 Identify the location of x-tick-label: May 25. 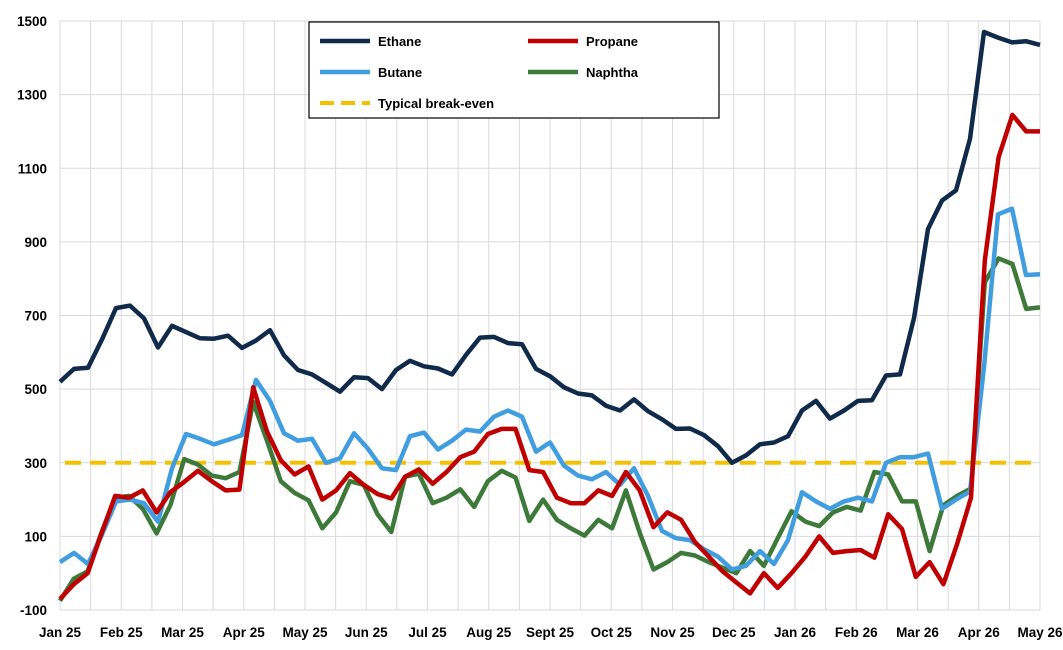
(305, 632).